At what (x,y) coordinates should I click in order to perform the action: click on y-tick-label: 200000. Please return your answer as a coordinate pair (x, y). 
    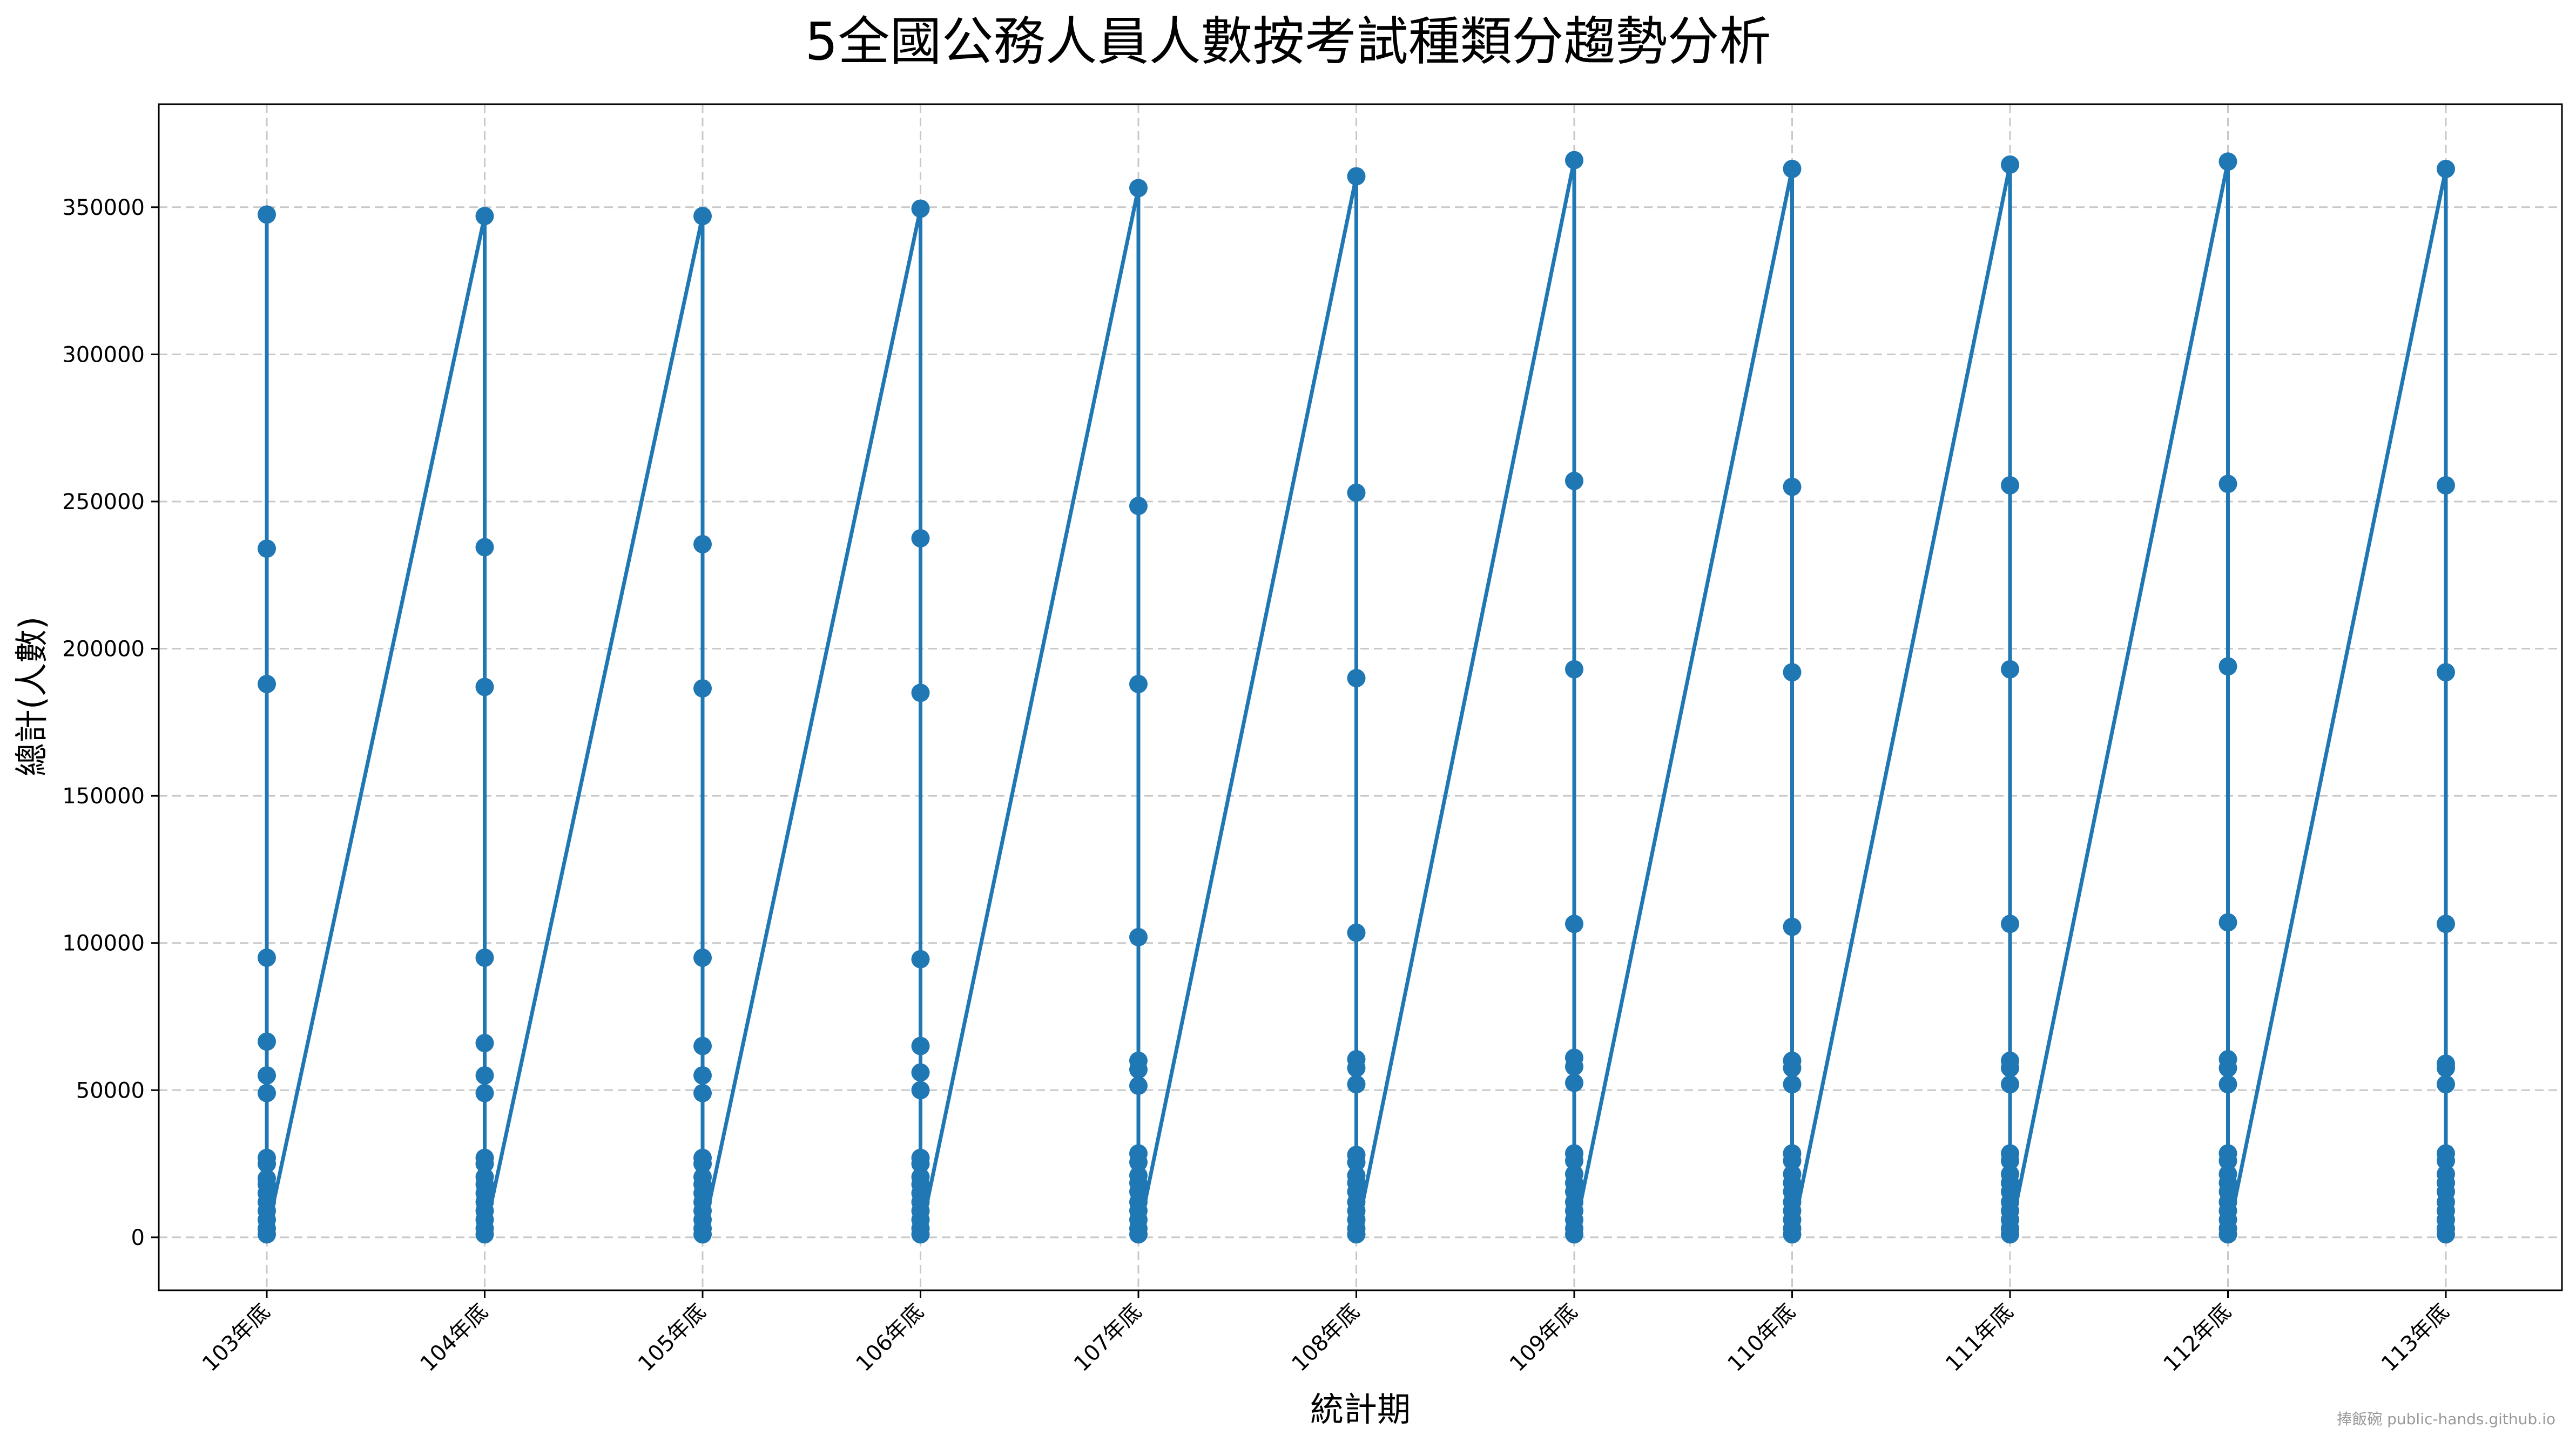
    Looking at the image, I should click on (103, 649).